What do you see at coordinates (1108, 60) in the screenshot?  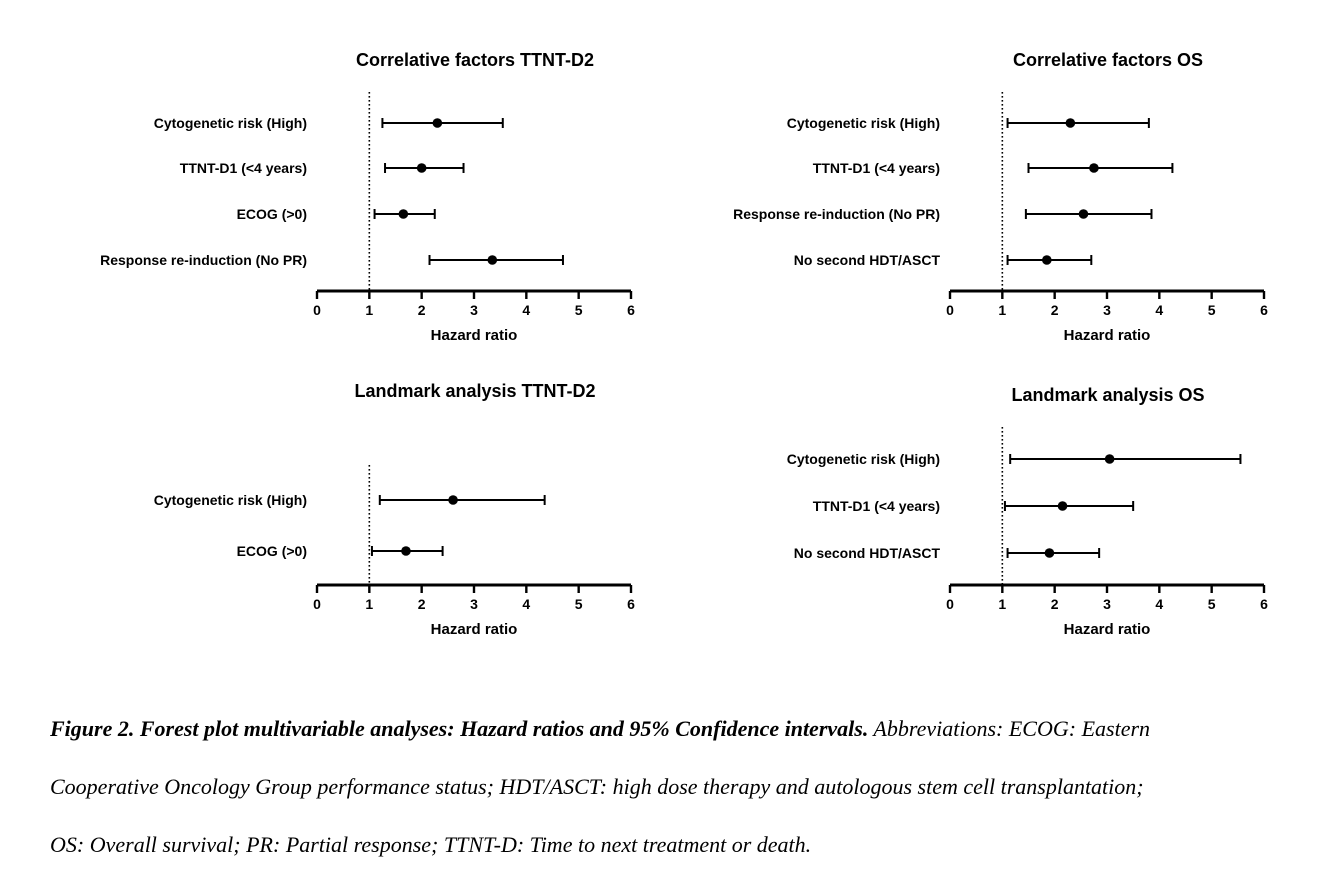 I see `chart-title: Correlative factors OS` at bounding box center [1108, 60].